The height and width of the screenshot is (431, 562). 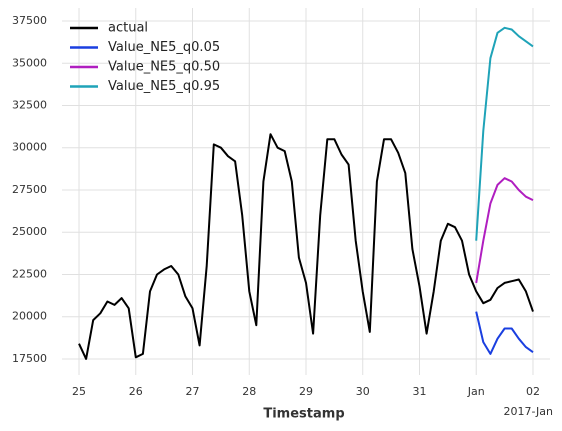 What do you see at coordinates (363, 391) in the screenshot?
I see `x-tick-label: 30` at bounding box center [363, 391].